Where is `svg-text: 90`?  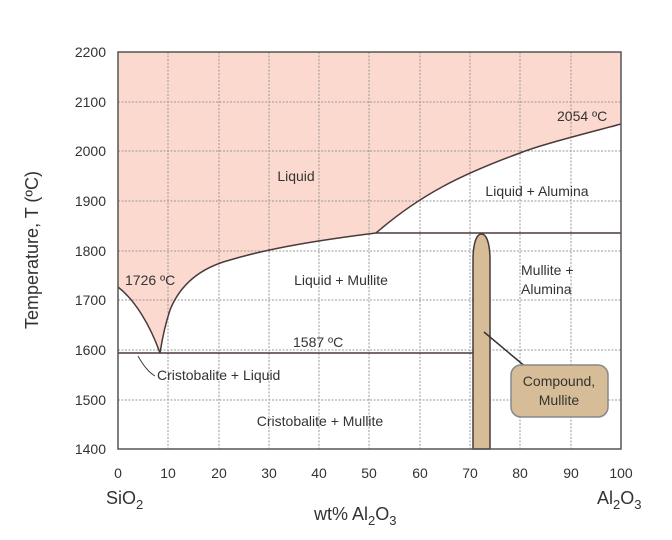 svg-text: 90 is located at coordinates (571, 473).